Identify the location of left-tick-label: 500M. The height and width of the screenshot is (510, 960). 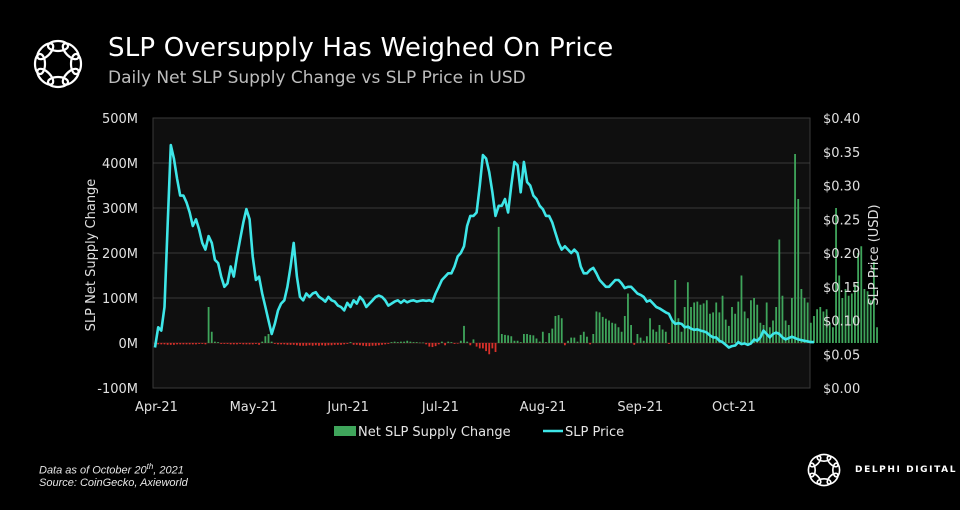
(120, 119).